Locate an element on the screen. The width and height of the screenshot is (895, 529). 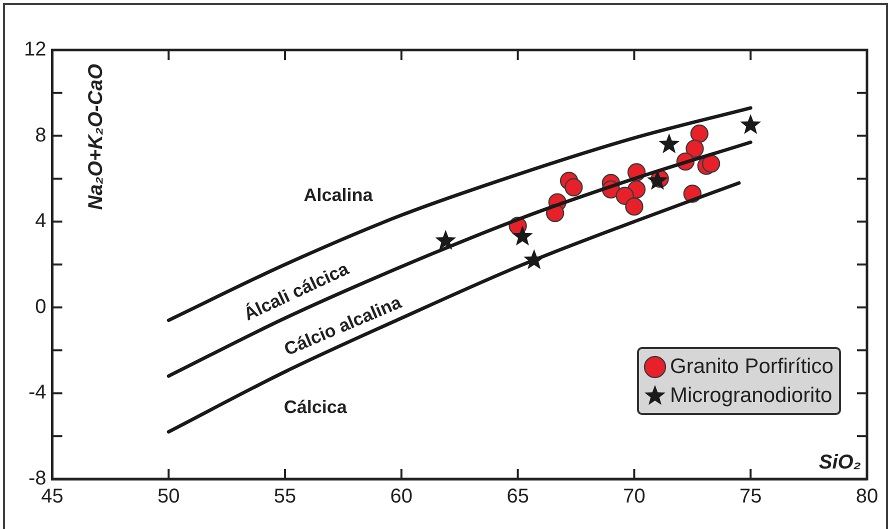
annotation: Cálcica is located at coordinates (316, 407).